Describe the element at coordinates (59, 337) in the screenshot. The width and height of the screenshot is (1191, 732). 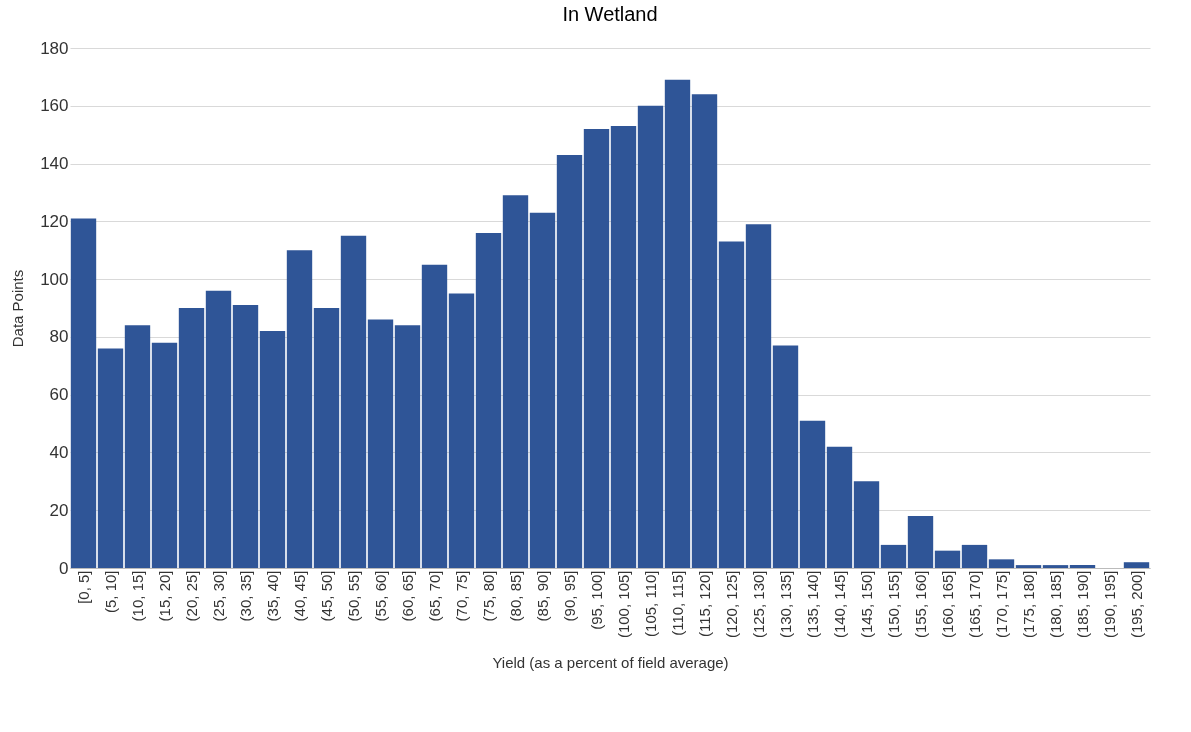
I see `y-tick-label: 80` at that location.